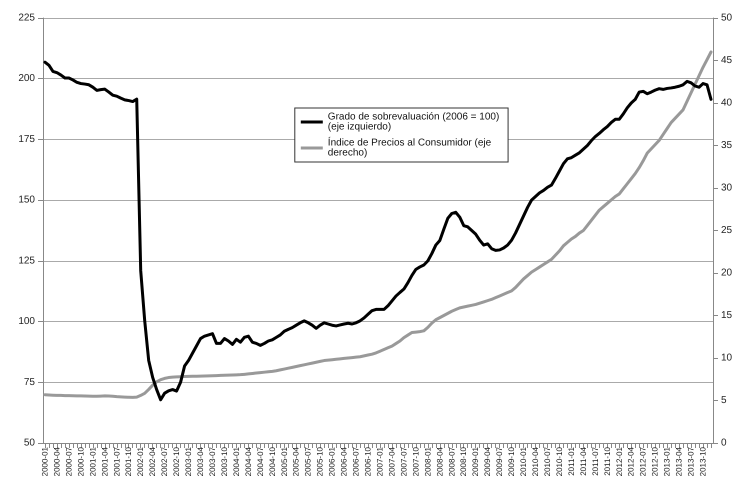 This screenshot has width=737, height=487. Describe the element at coordinates (379, 461) in the screenshot. I see `x-tick-label: 2007-01` at that location.